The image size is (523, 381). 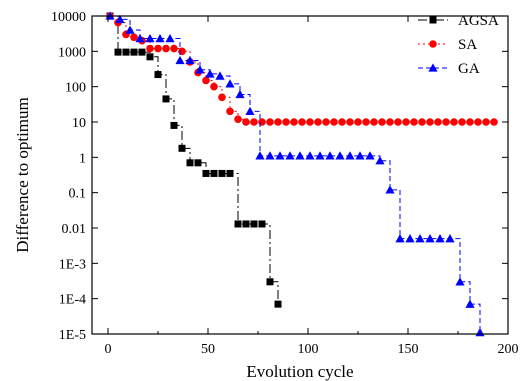 What do you see at coordinates (469, 69) in the screenshot?
I see `legend-label: GA` at bounding box center [469, 69].